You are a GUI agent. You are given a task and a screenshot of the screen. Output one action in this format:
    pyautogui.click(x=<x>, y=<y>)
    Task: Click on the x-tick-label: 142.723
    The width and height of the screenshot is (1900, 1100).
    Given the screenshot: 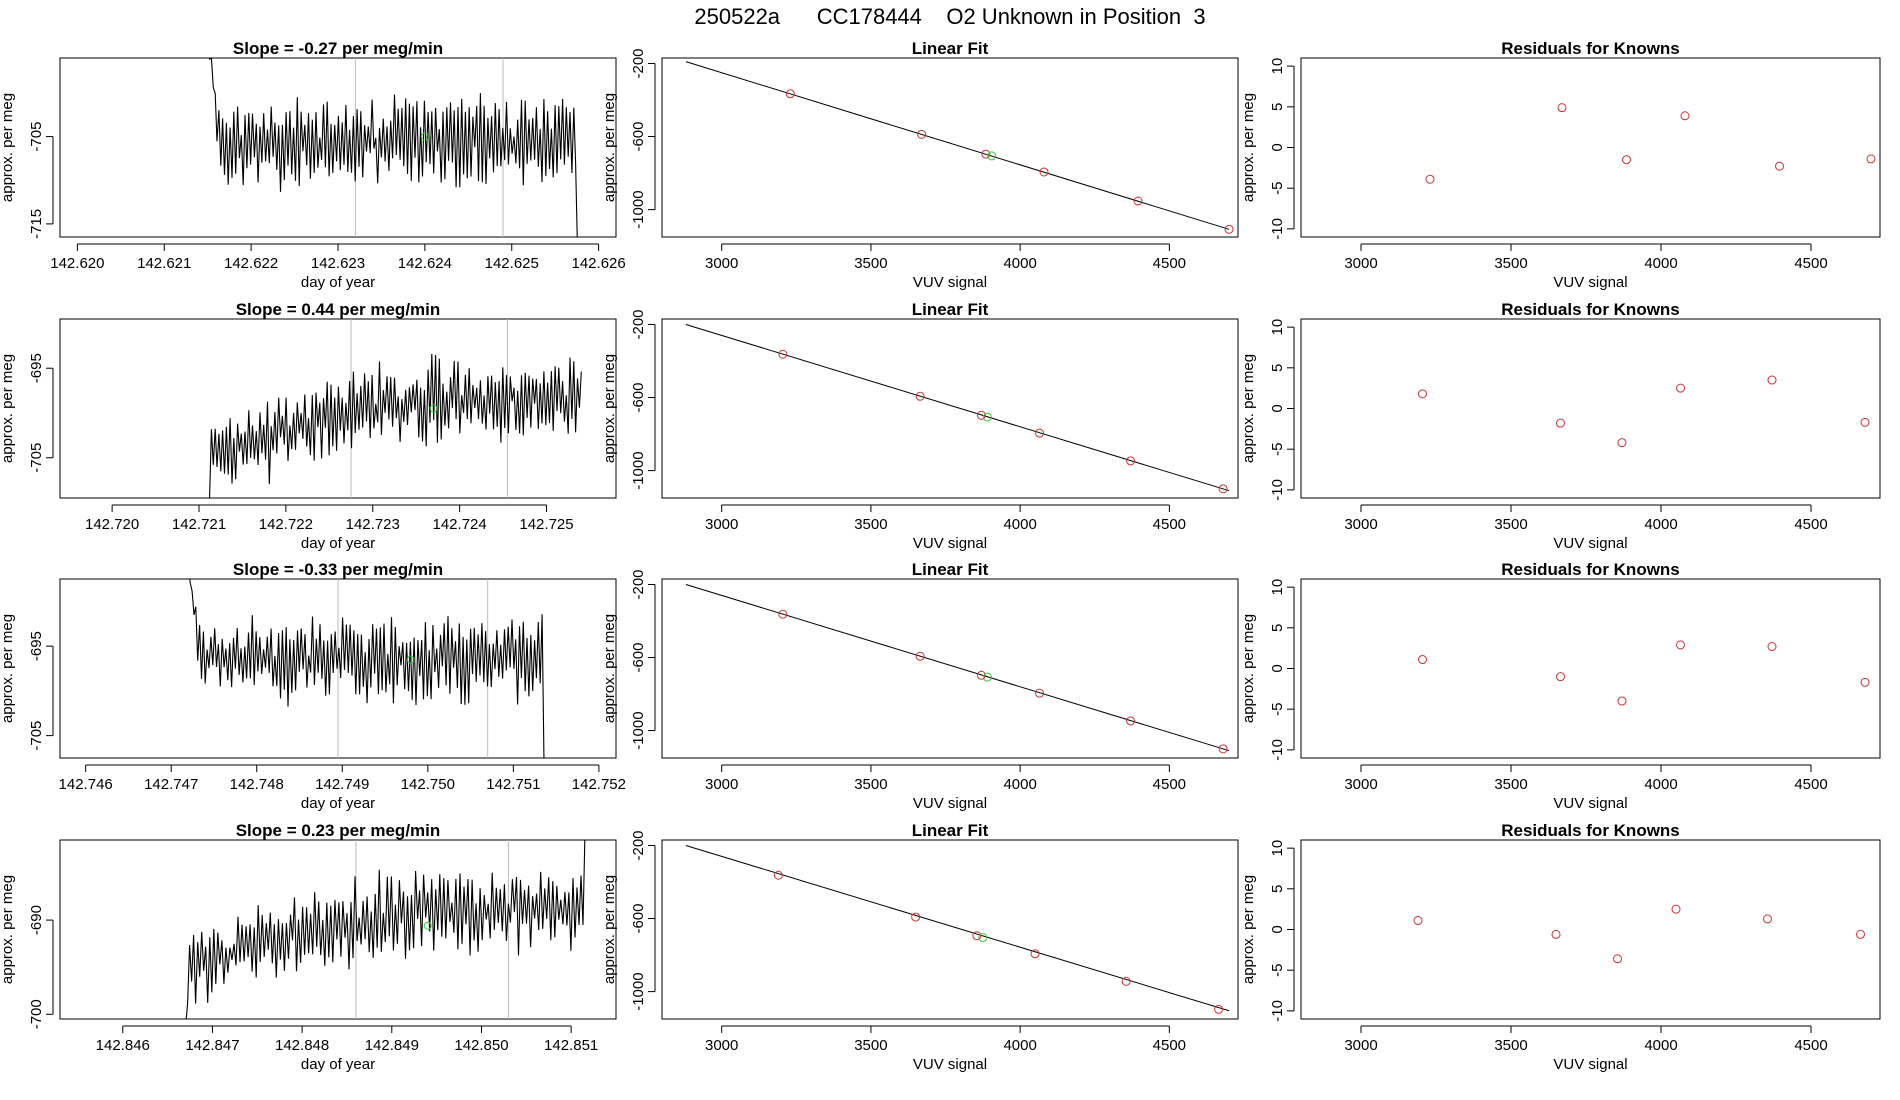 What is the action you would take?
    pyautogui.click(x=373, y=524)
    